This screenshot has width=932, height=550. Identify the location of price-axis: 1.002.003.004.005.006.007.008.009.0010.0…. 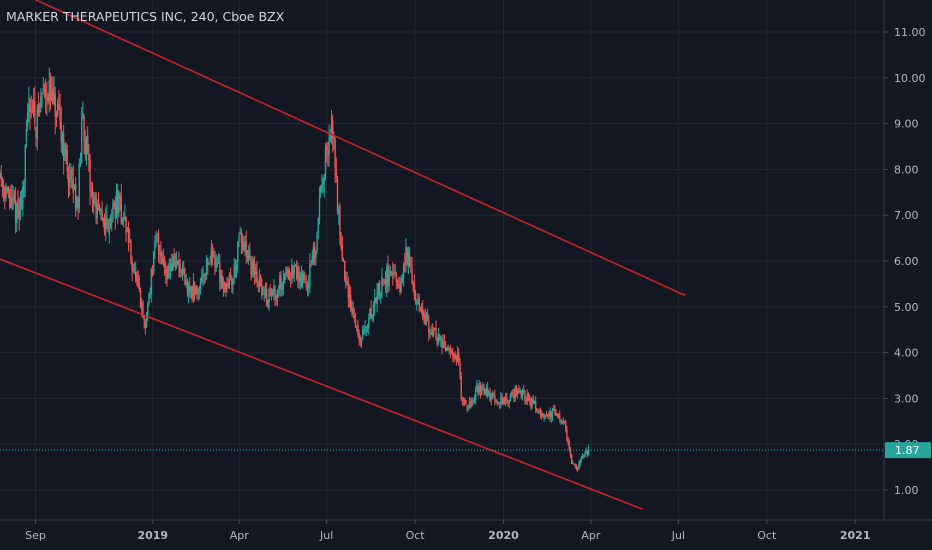
(907, 275).